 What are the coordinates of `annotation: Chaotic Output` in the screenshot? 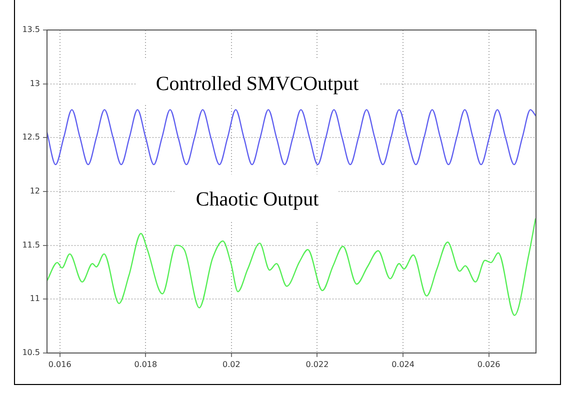 It's located at (258, 199).